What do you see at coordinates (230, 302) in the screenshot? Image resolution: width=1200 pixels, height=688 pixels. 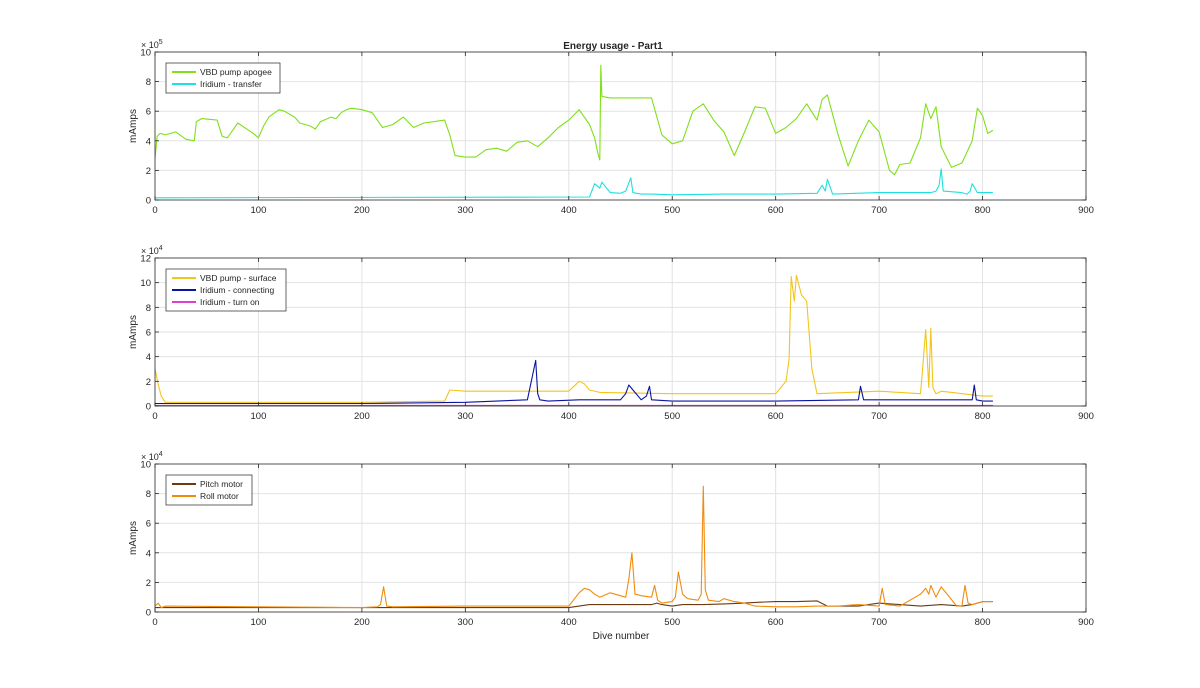 I see `legend-entry-label: Iridium - turn on` at bounding box center [230, 302].